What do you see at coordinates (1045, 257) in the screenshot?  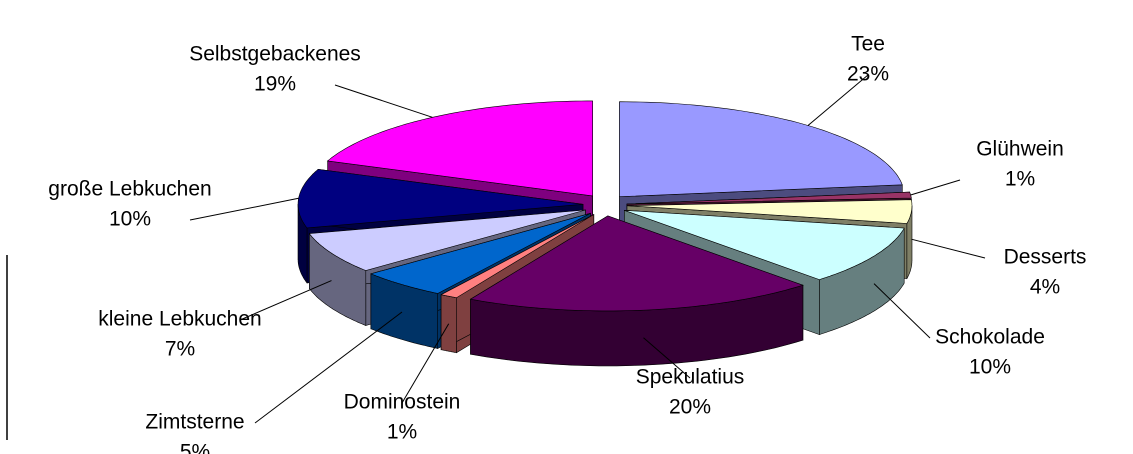 I see `category-label: Desserts` at bounding box center [1045, 257].